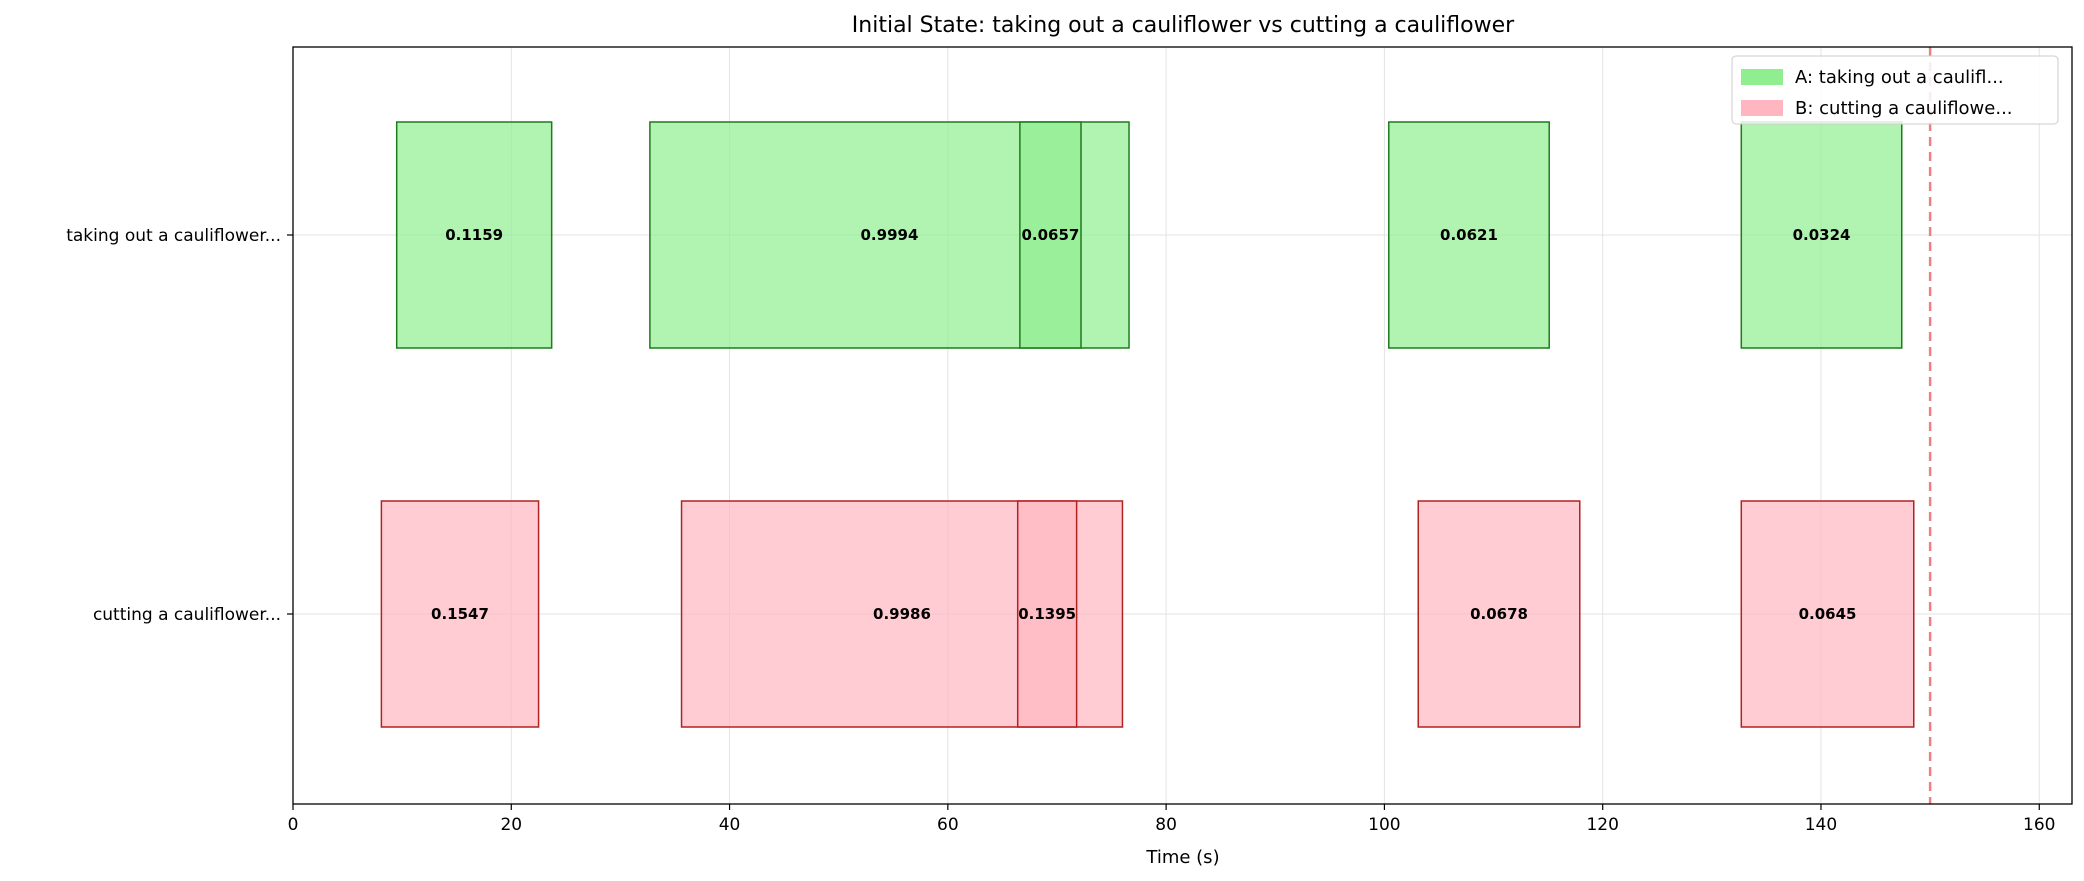 This screenshot has height=881, width=2084. What do you see at coordinates (1762, 108) in the screenshot?
I see `legend-swatch-b` at bounding box center [1762, 108].